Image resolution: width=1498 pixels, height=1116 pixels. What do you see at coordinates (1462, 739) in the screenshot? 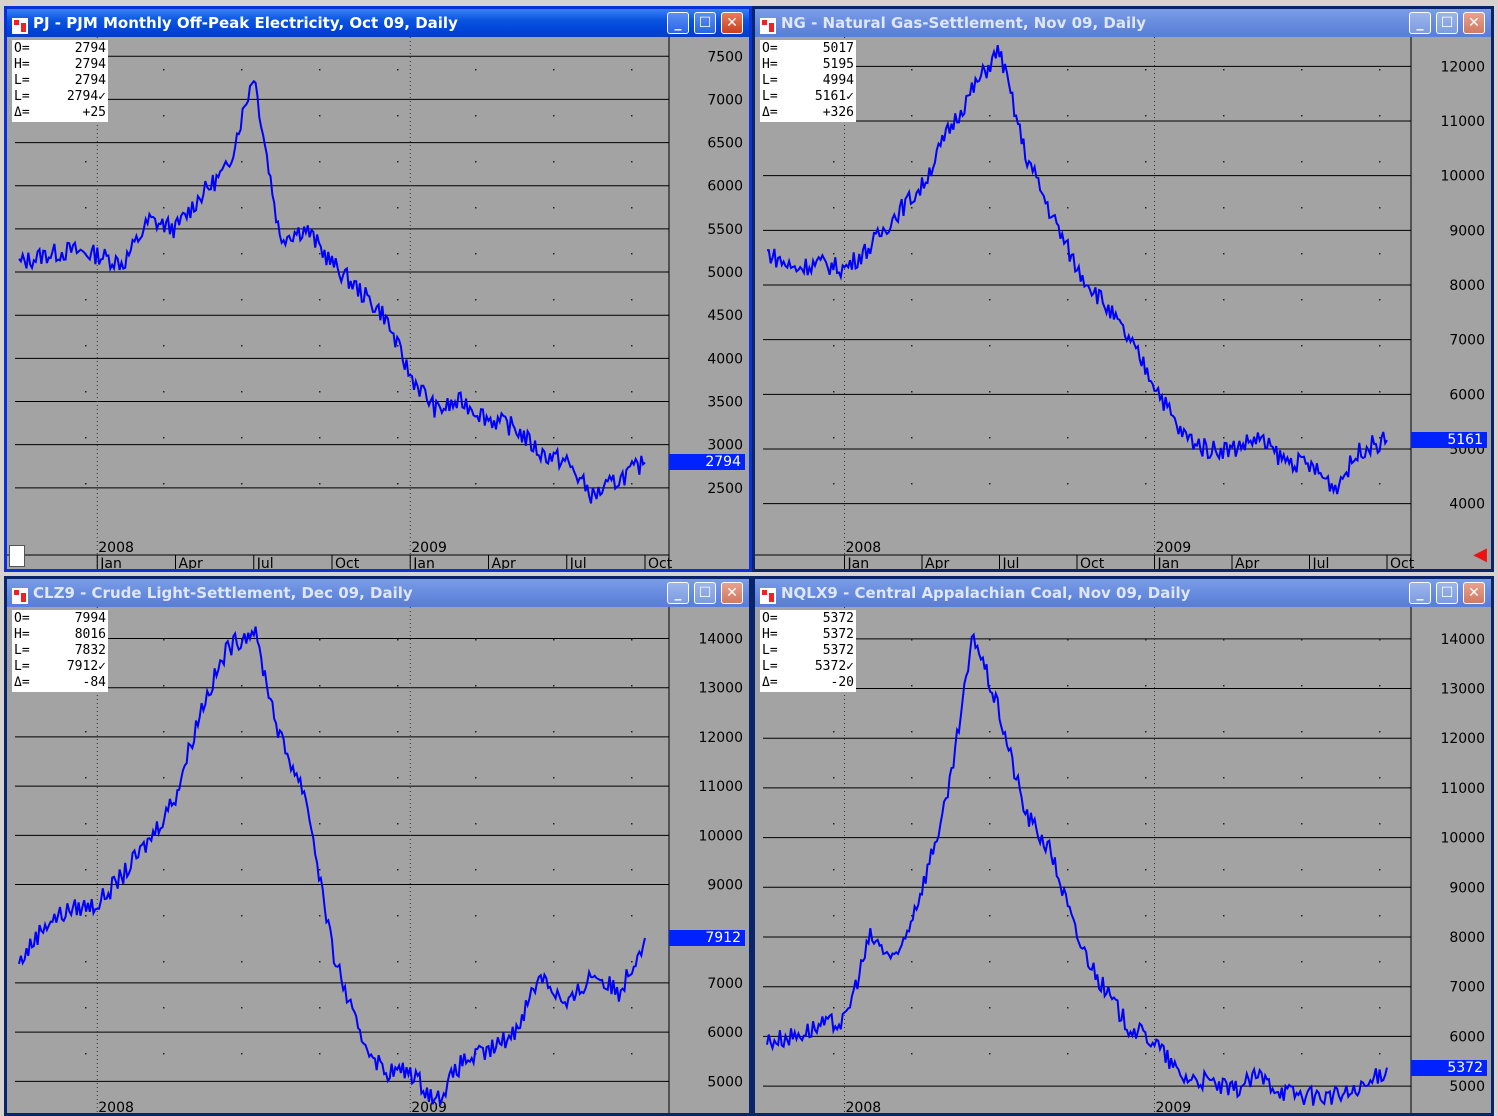
I see `y-tick-label: 12000` at bounding box center [1462, 739].